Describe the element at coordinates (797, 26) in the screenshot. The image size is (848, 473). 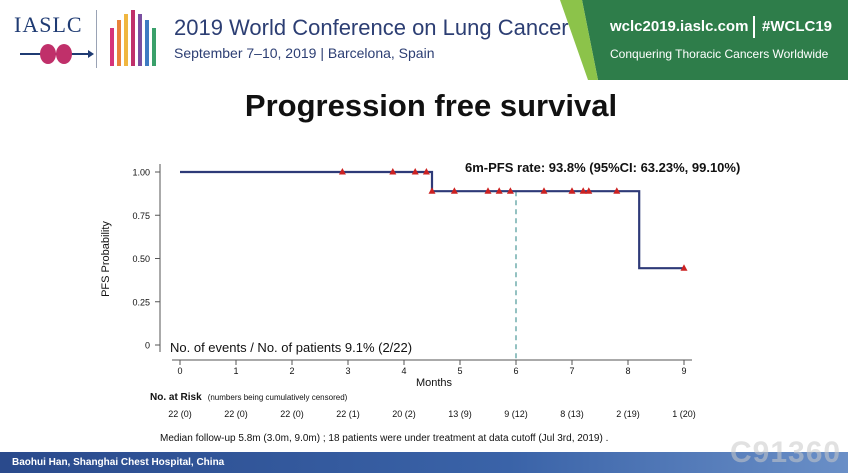
I see `conference-hashtag: #WCLC19` at that location.